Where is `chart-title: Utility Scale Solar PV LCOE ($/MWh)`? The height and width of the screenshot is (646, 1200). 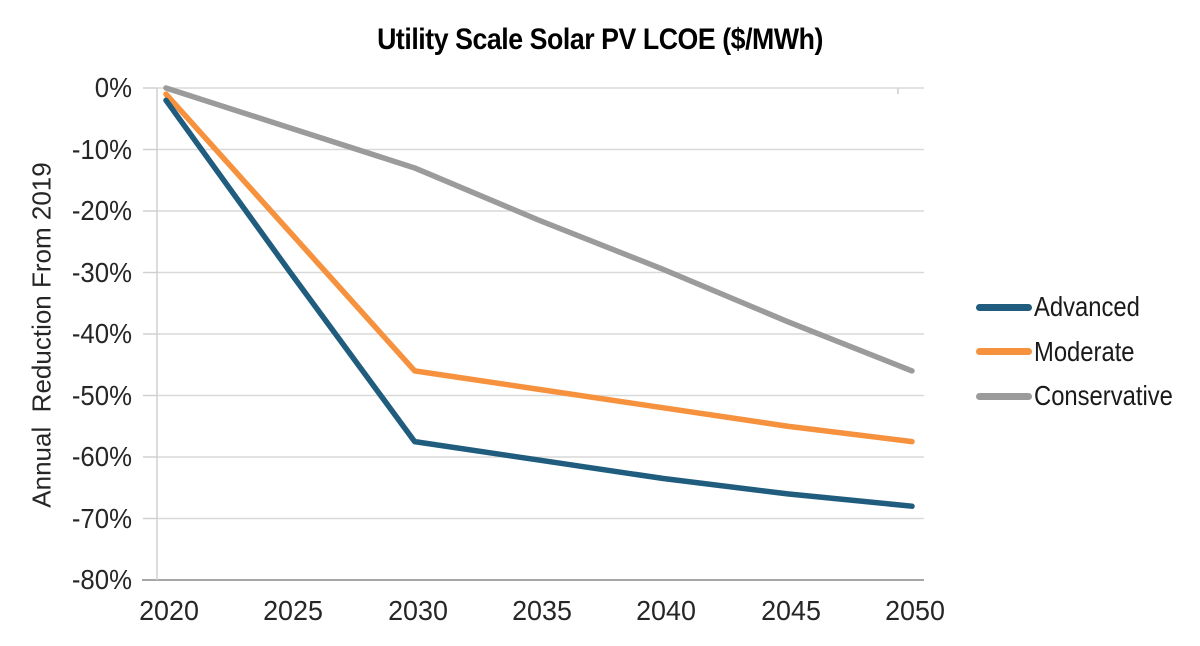
chart-title: Utility Scale Solar PV LCOE ($/MWh) is located at coordinates (600, 39).